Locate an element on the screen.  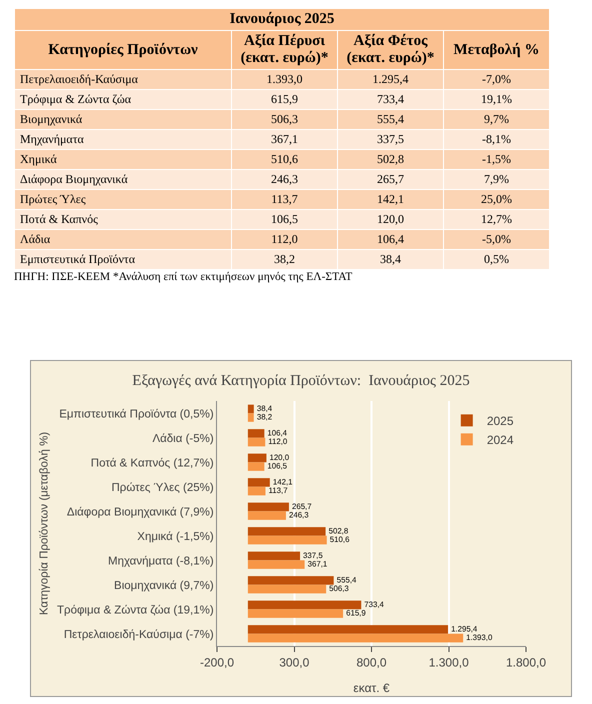
series-label: Αξία Φέτος (εκατ. ευρώ)* is located at coordinates (391, 50).